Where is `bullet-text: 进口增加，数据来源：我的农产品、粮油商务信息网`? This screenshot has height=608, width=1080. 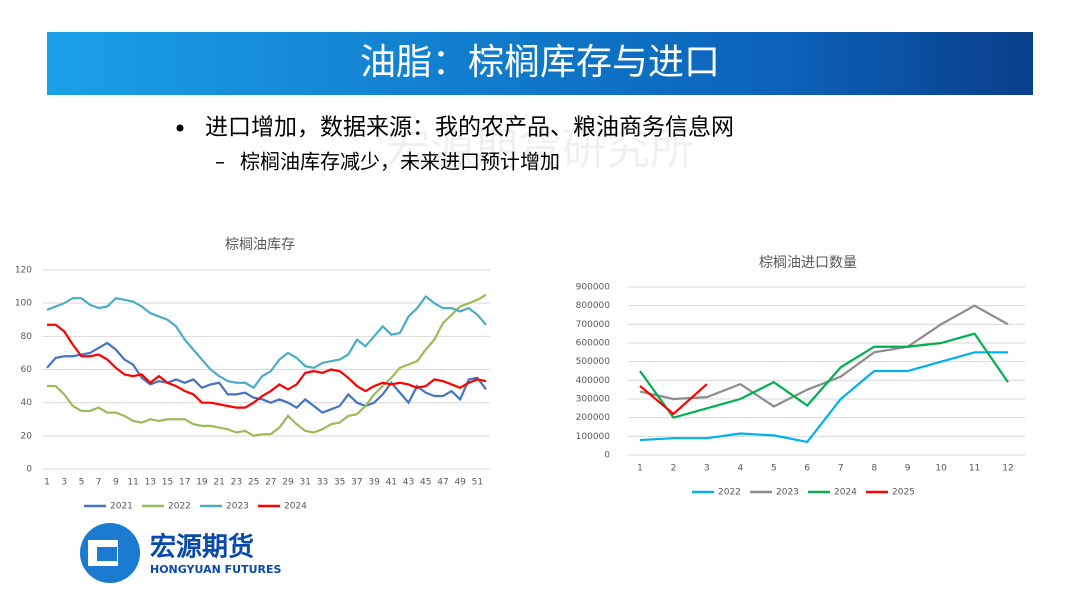
bullet-text: 进口增加，数据来源：我的农产品、粮油商务信息网 is located at coordinates (469, 128).